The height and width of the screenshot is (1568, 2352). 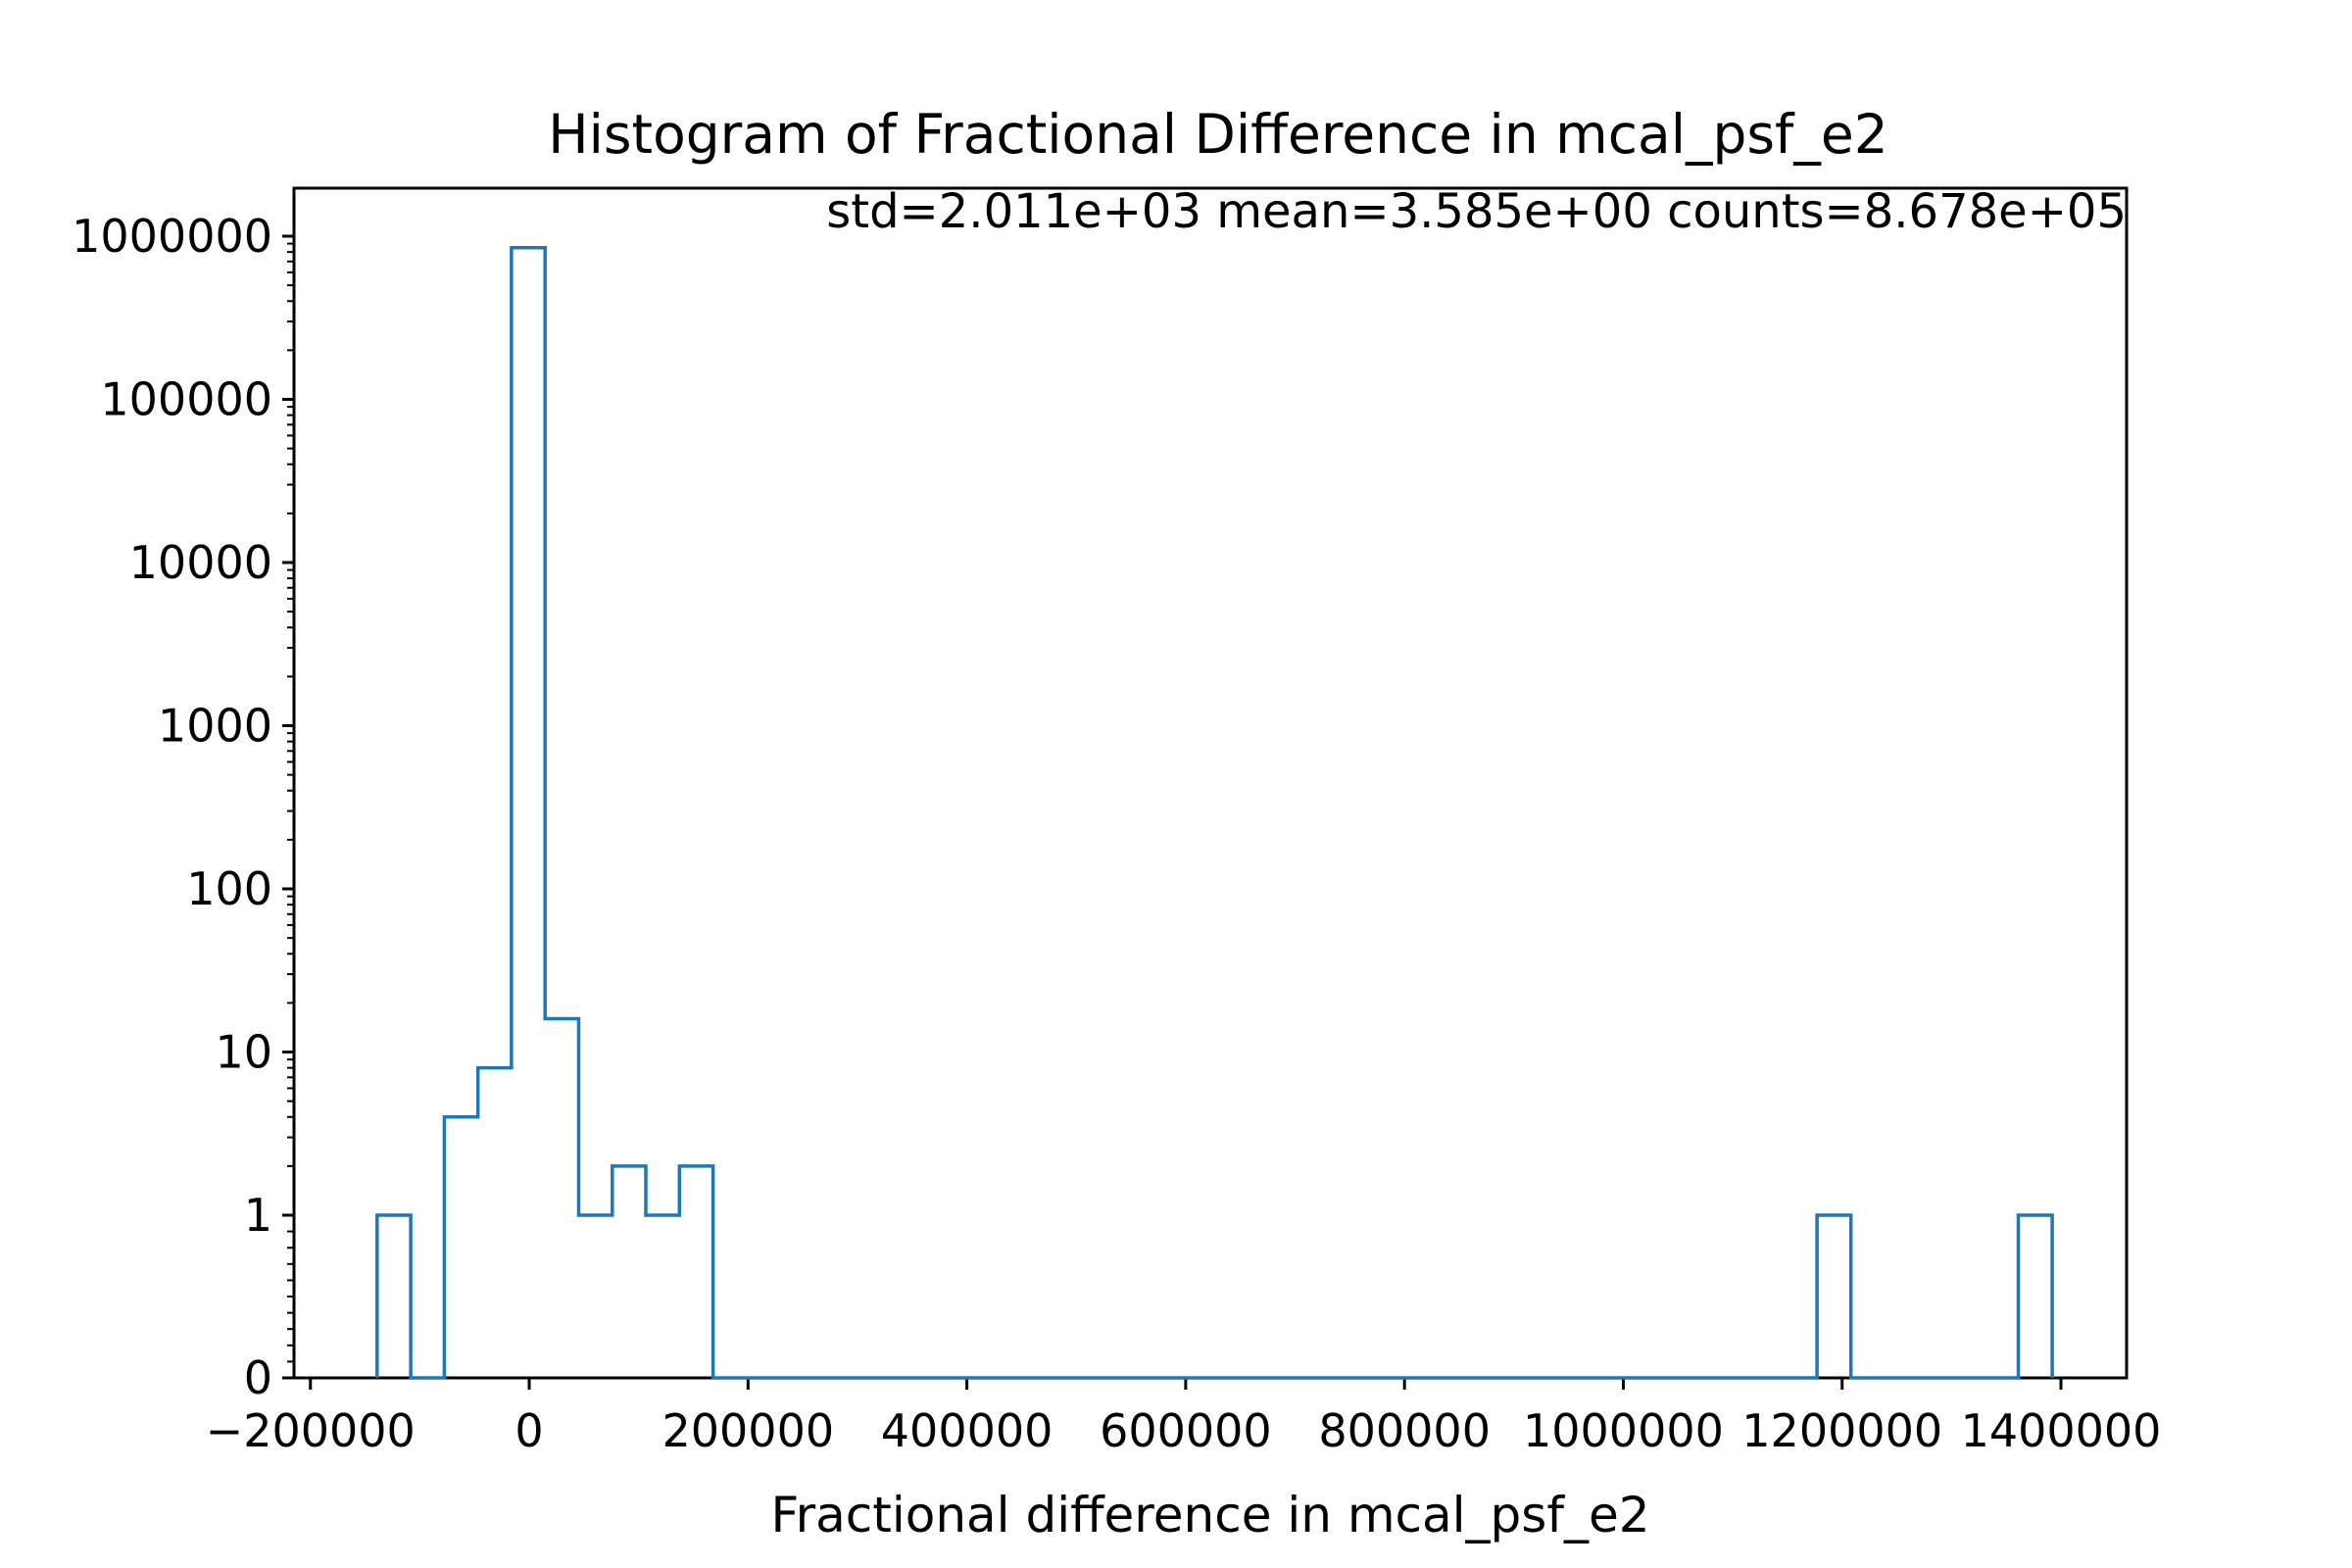 What do you see at coordinates (748, 1430) in the screenshot?
I see `x-tick-label: 200000` at bounding box center [748, 1430].